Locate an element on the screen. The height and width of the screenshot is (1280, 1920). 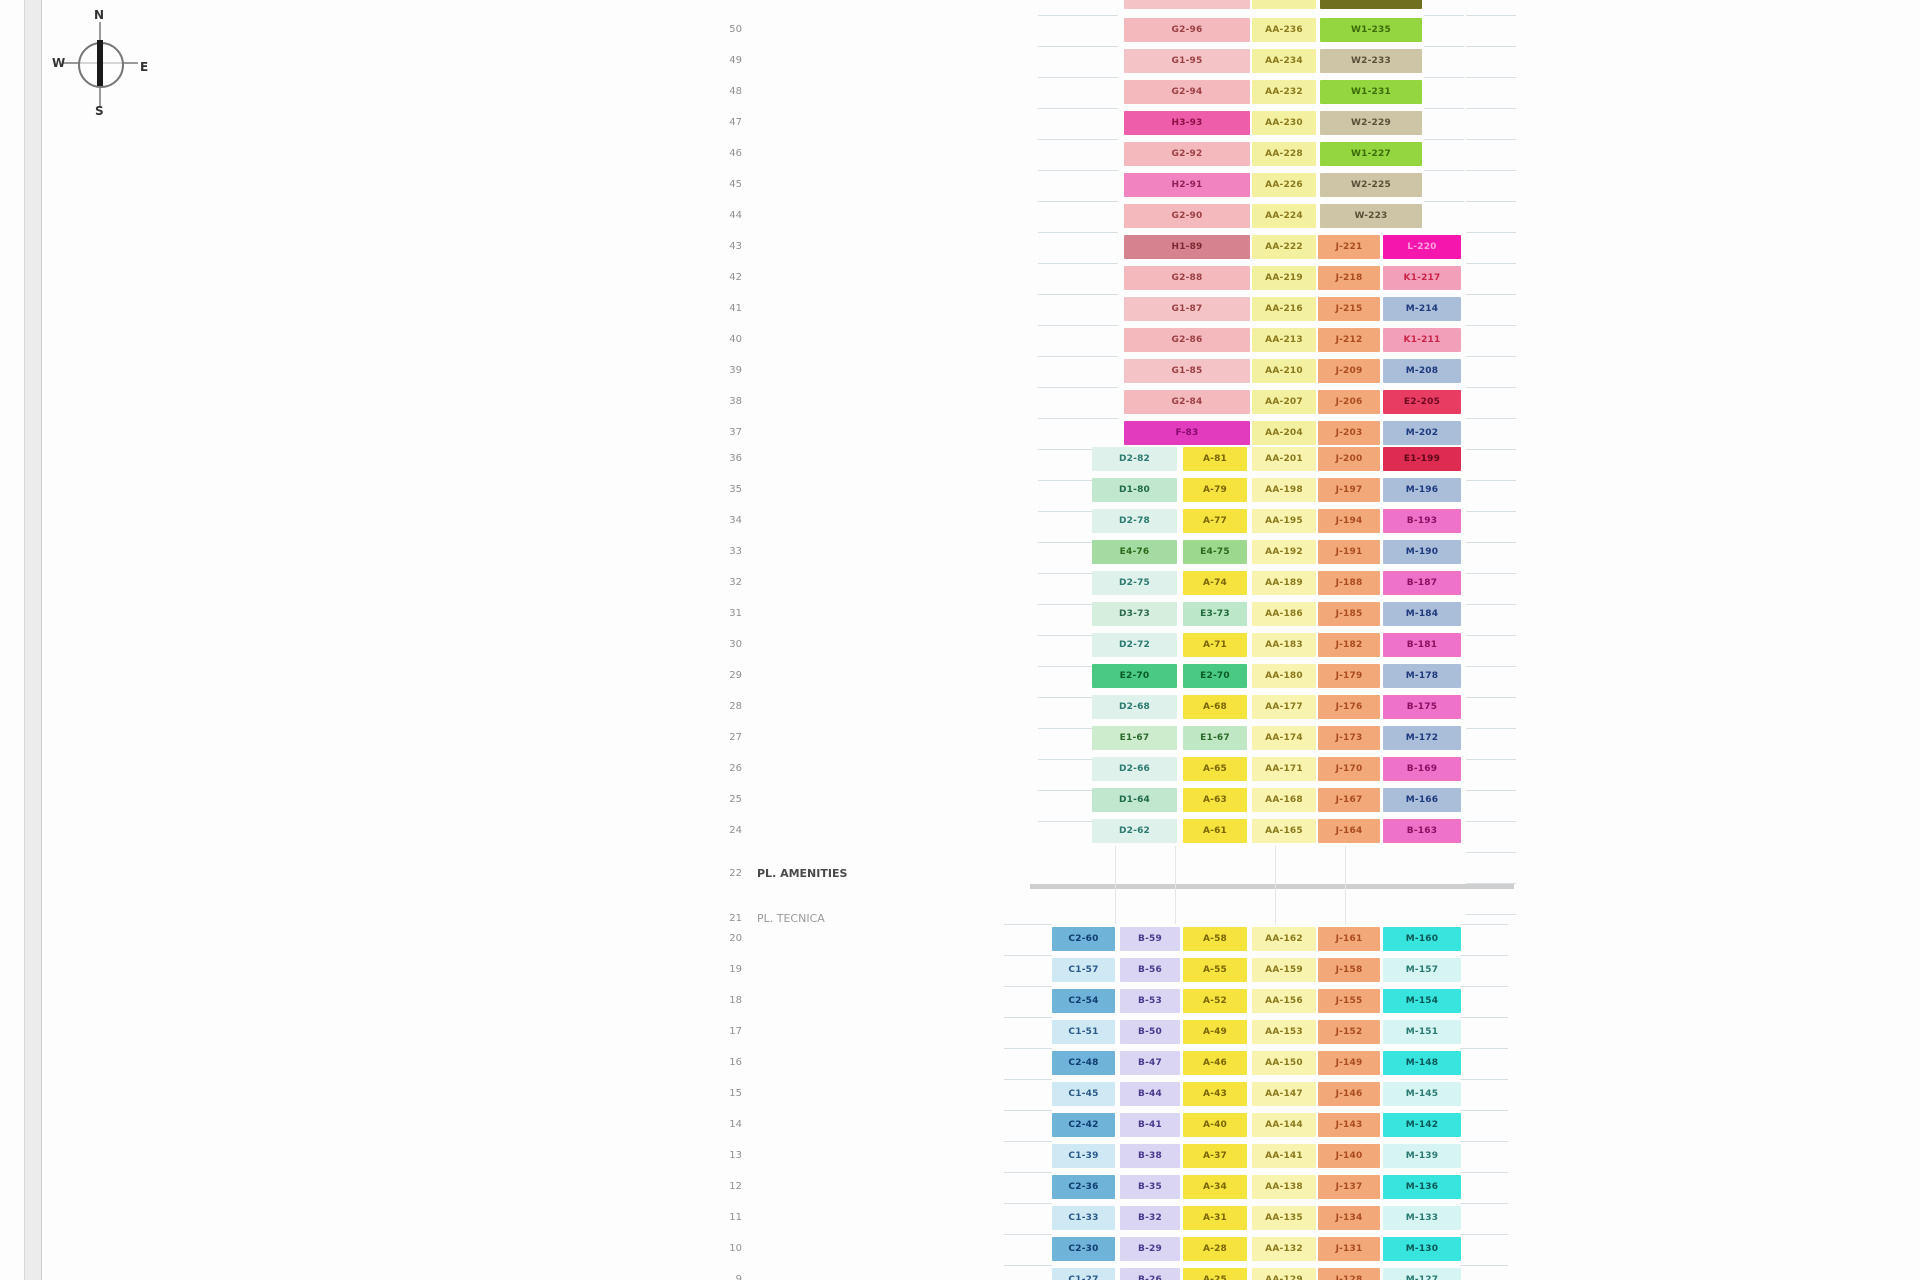
unit-cell: M-190 is located at coordinates (1422, 552).